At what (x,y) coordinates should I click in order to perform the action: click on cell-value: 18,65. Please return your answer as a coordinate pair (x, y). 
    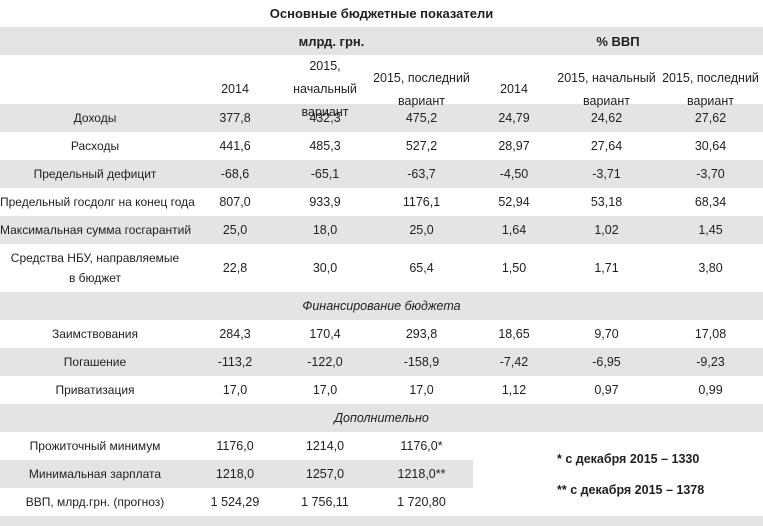
    Looking at the image, I should click on (514, 334).